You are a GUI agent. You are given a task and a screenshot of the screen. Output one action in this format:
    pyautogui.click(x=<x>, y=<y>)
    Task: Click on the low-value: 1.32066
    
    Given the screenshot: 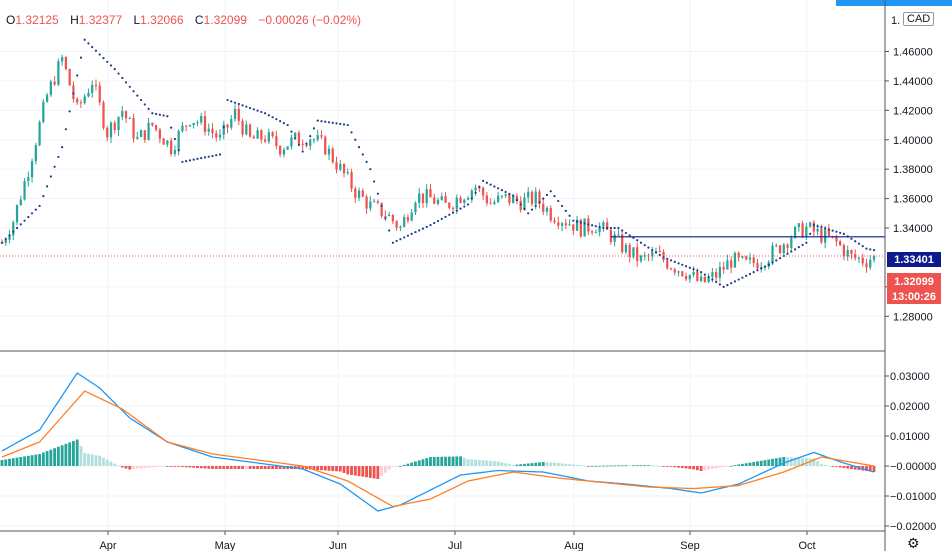 What is the action you would take?
    pyautogui.click(x=162, y=20)
    